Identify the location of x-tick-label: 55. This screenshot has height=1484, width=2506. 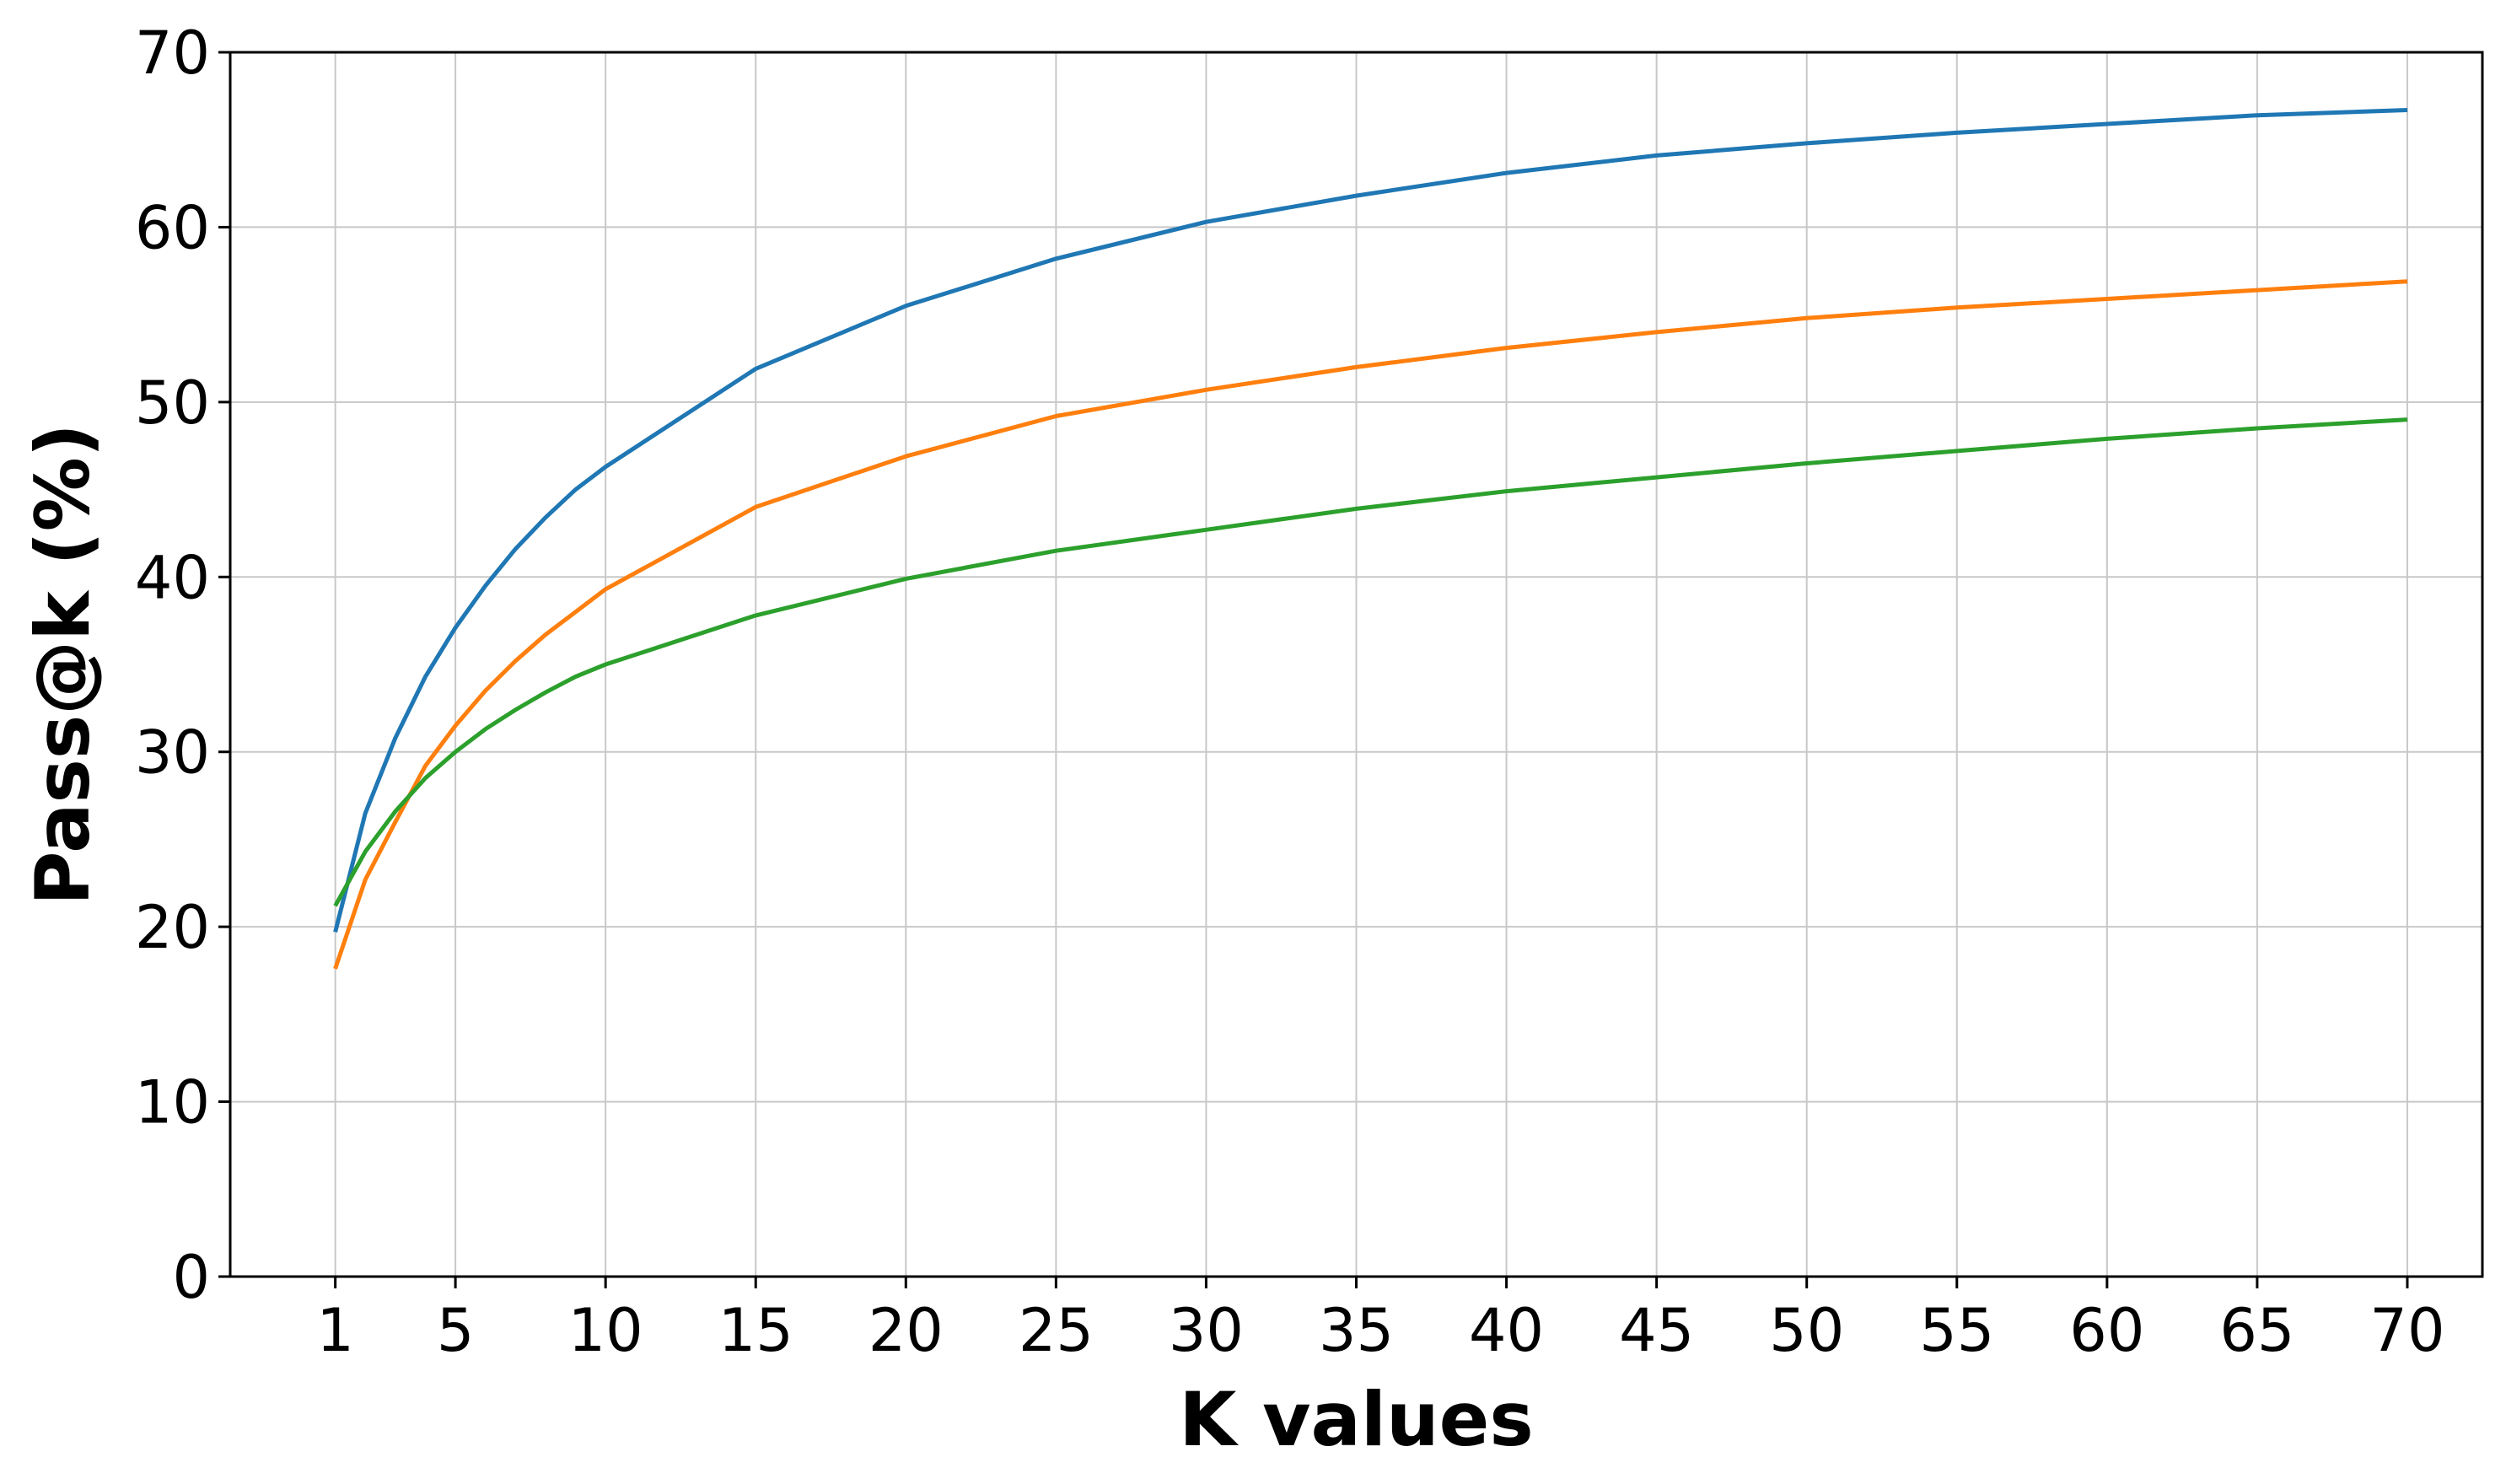
(1956, 1330).